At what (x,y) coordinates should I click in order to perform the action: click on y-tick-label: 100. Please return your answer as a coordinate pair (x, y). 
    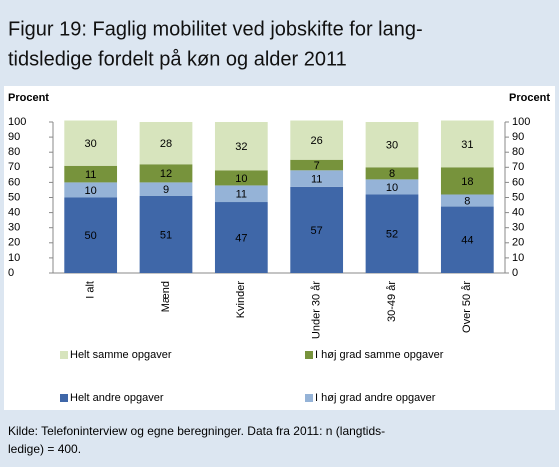
    Looking at the image, I should click on (17, 122).